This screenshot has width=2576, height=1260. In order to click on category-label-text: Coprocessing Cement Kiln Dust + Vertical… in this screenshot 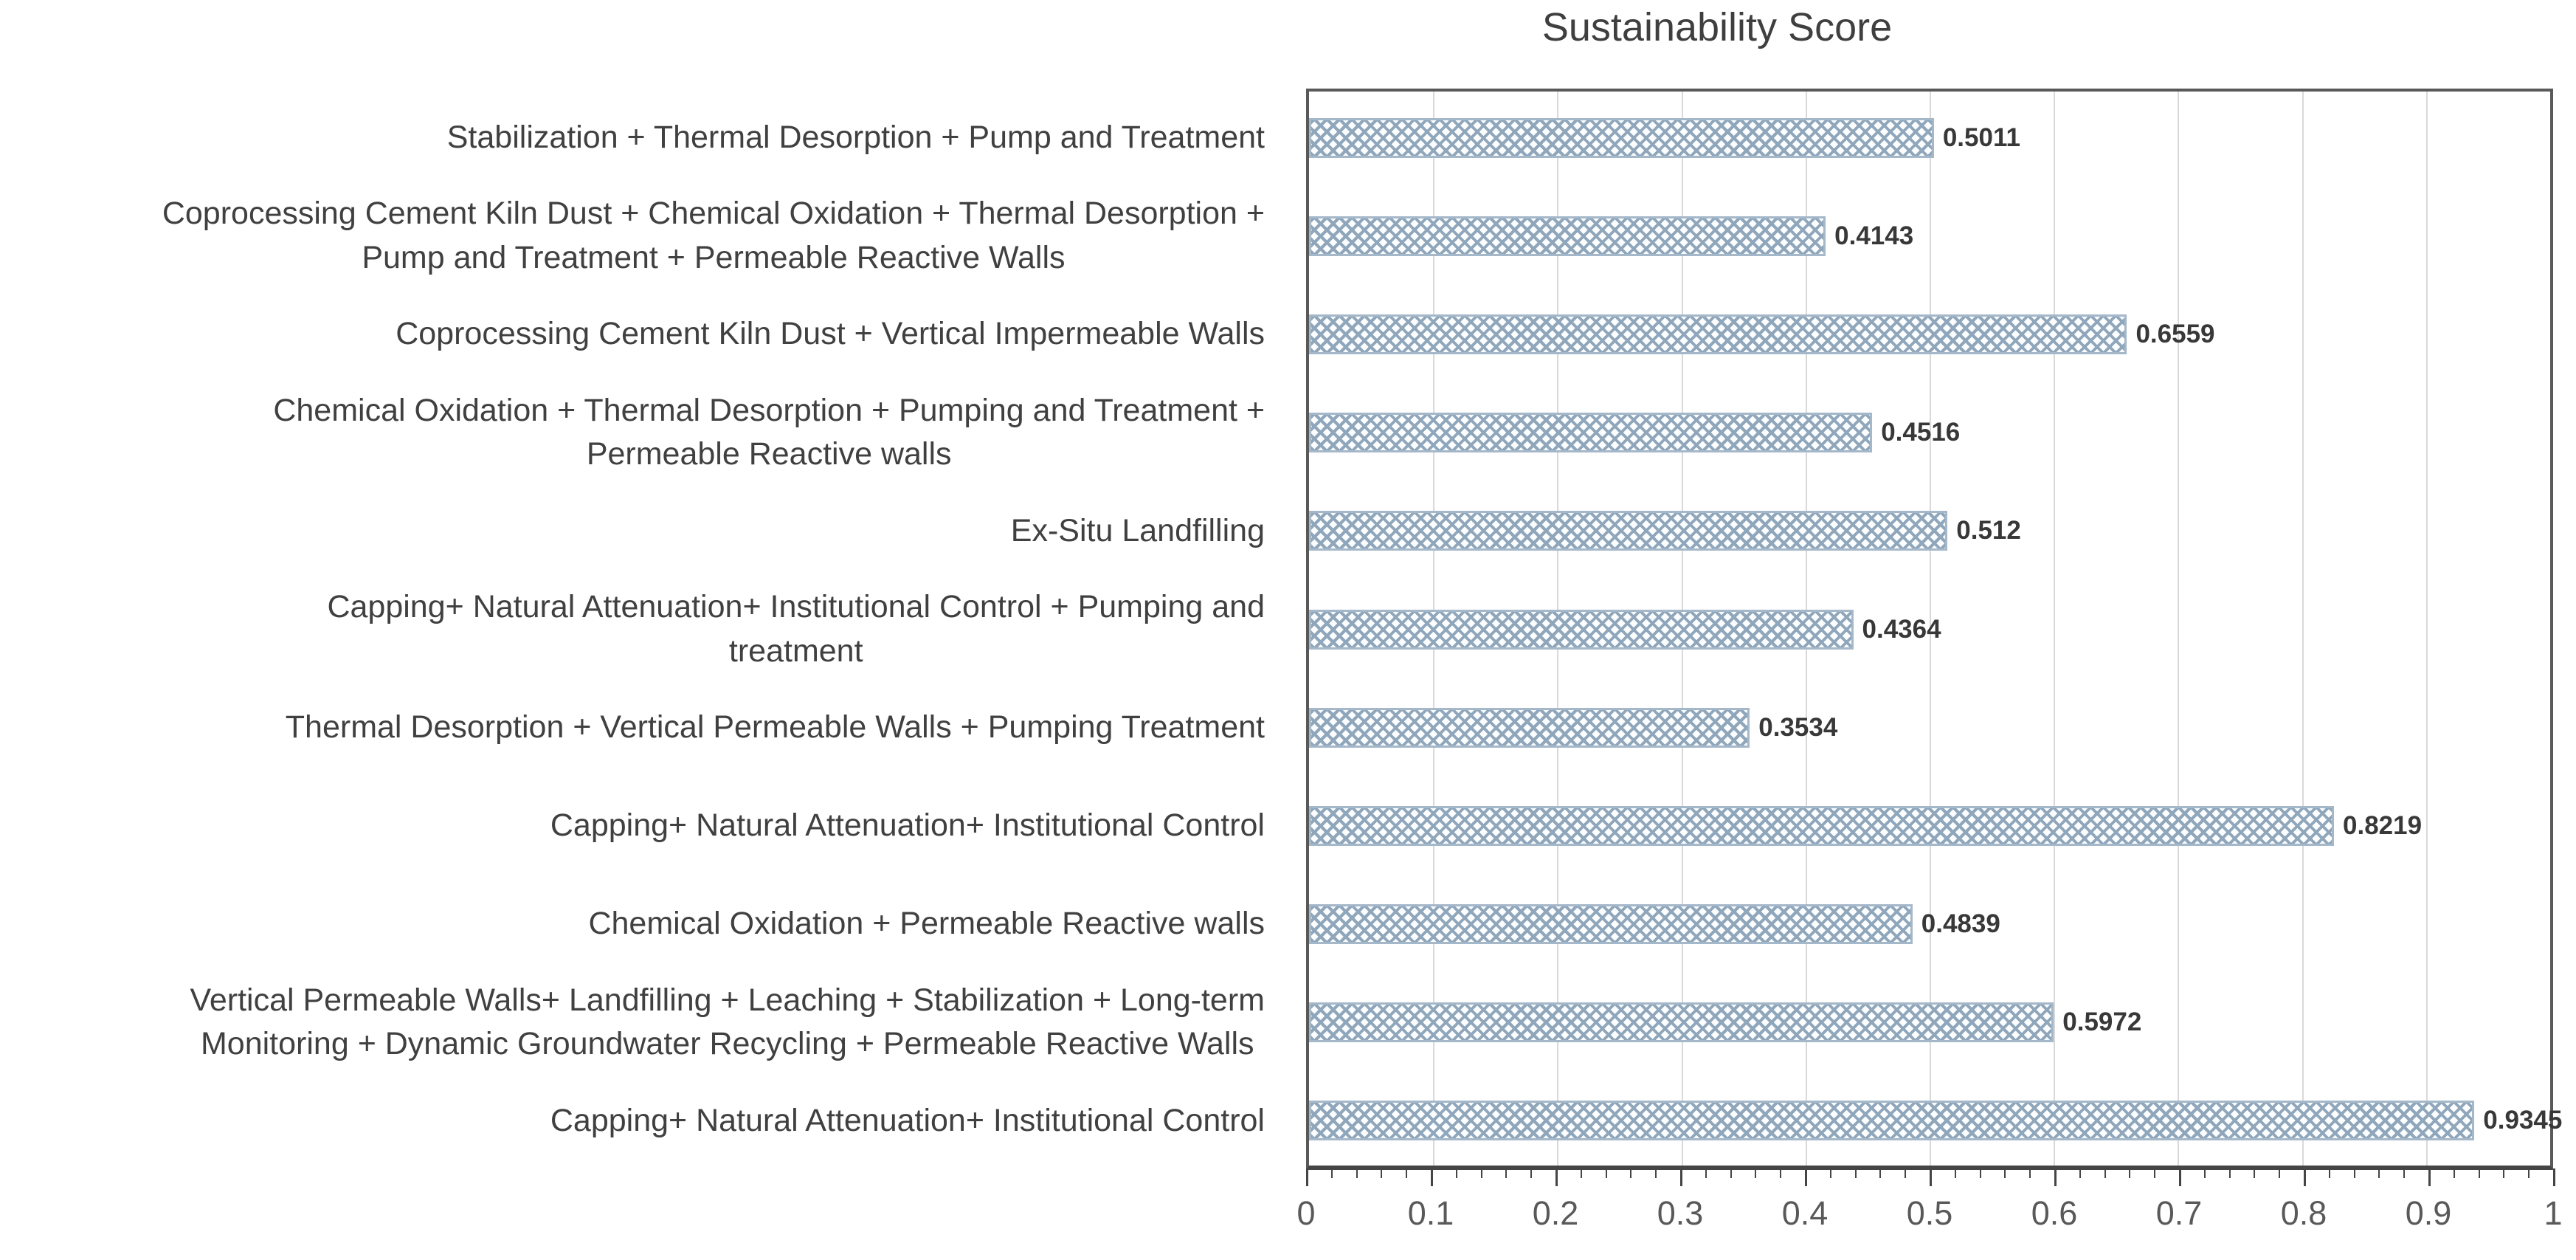, I will do `click(830, 334)`.